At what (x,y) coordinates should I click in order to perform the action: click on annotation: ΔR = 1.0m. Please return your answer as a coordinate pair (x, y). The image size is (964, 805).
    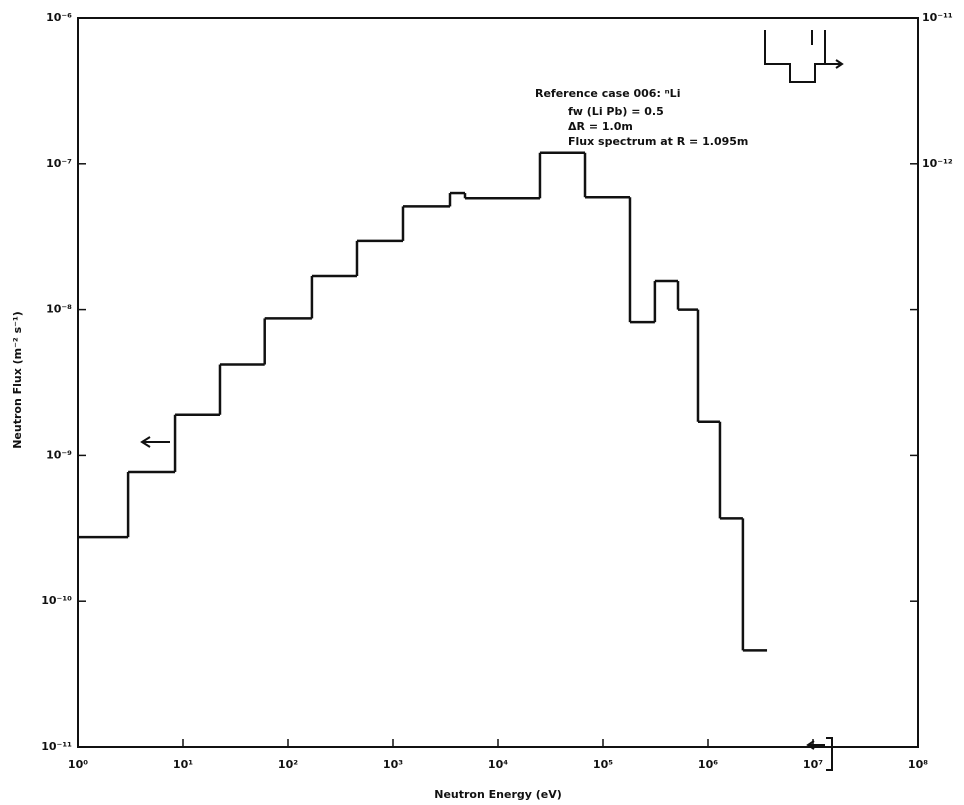
    Looking at the image, I should click on (600, 126).